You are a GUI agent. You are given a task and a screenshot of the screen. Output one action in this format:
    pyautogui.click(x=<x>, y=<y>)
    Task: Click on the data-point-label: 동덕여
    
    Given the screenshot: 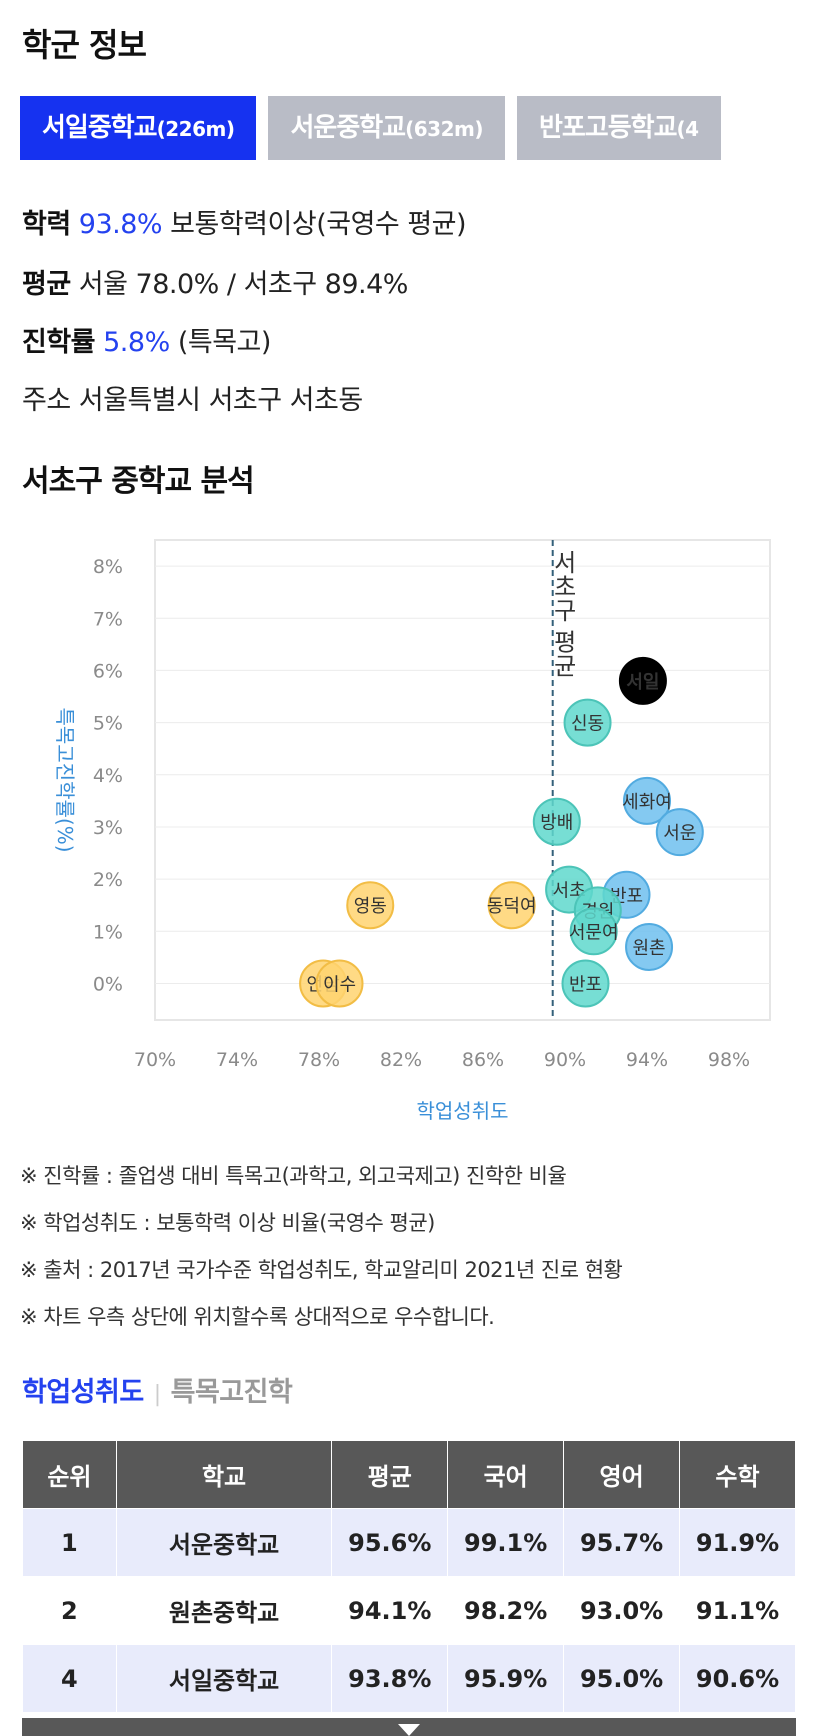 What is the action you would take?
    pyautogui.click(x=512, y=906)
    